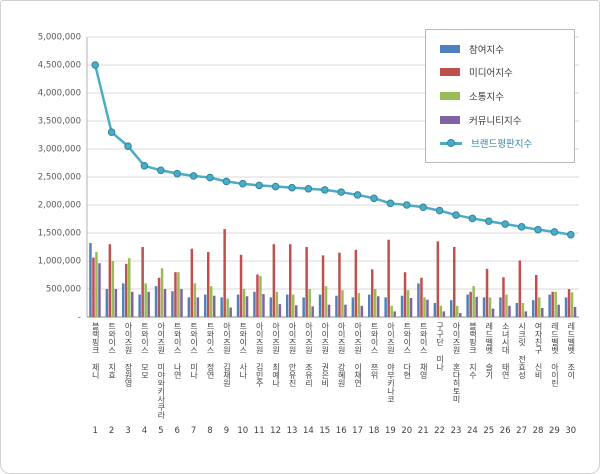 The image size is (600, 474). I want to click on rank-label: 2, so click(111, 431).